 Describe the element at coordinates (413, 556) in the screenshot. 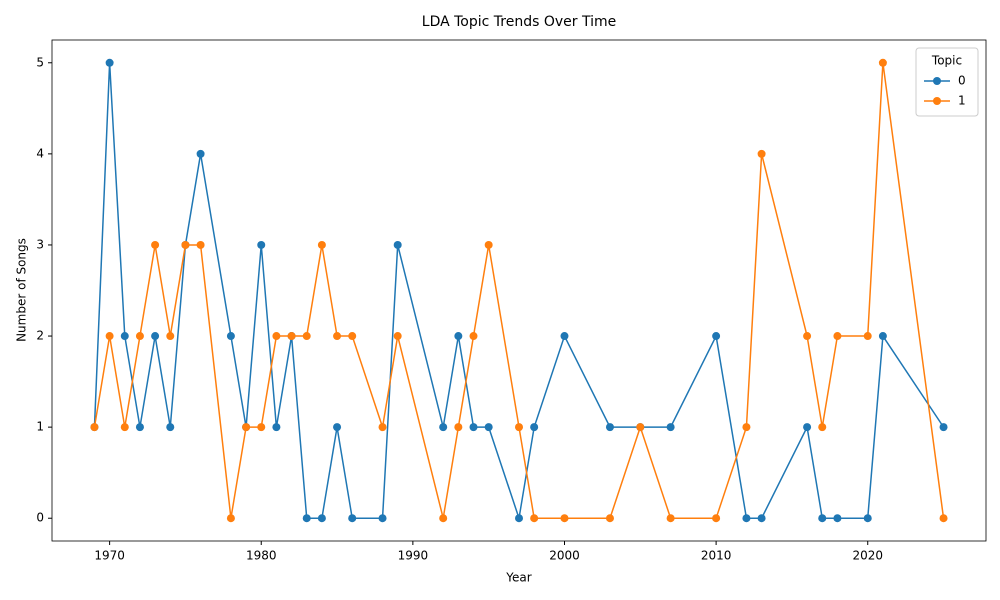

I see `x-tick-label: 1990` at that location.